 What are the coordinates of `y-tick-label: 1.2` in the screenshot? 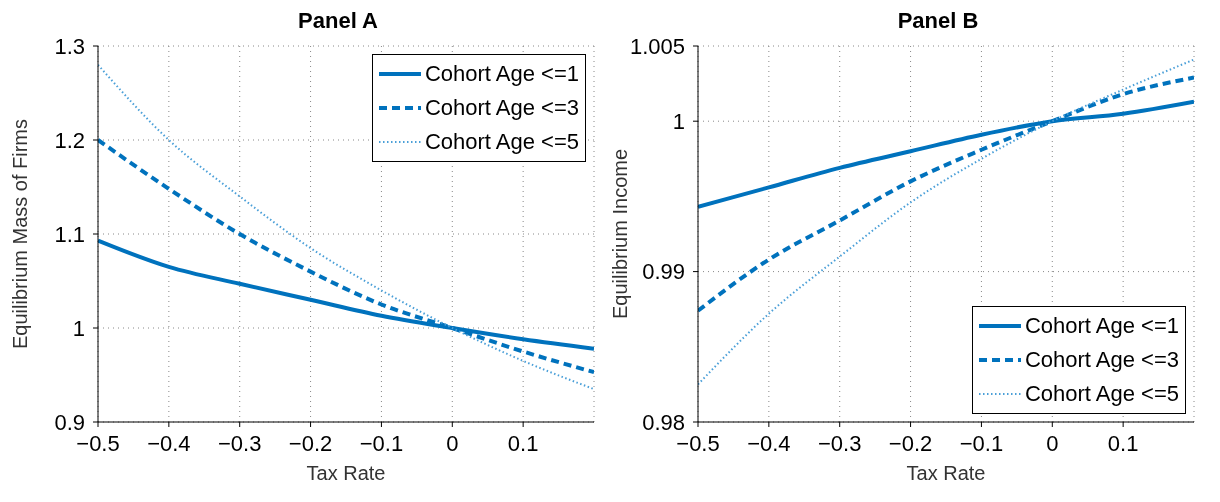 It's located at (69, 140).